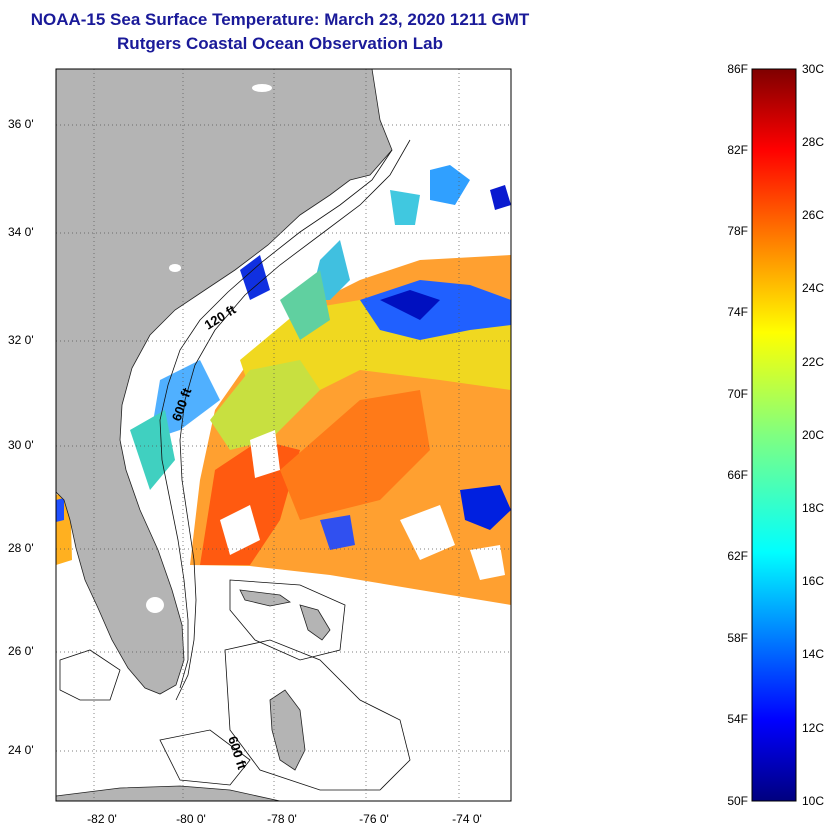  I want to click on land-mass-bahamas-andros, so click(287, 730).